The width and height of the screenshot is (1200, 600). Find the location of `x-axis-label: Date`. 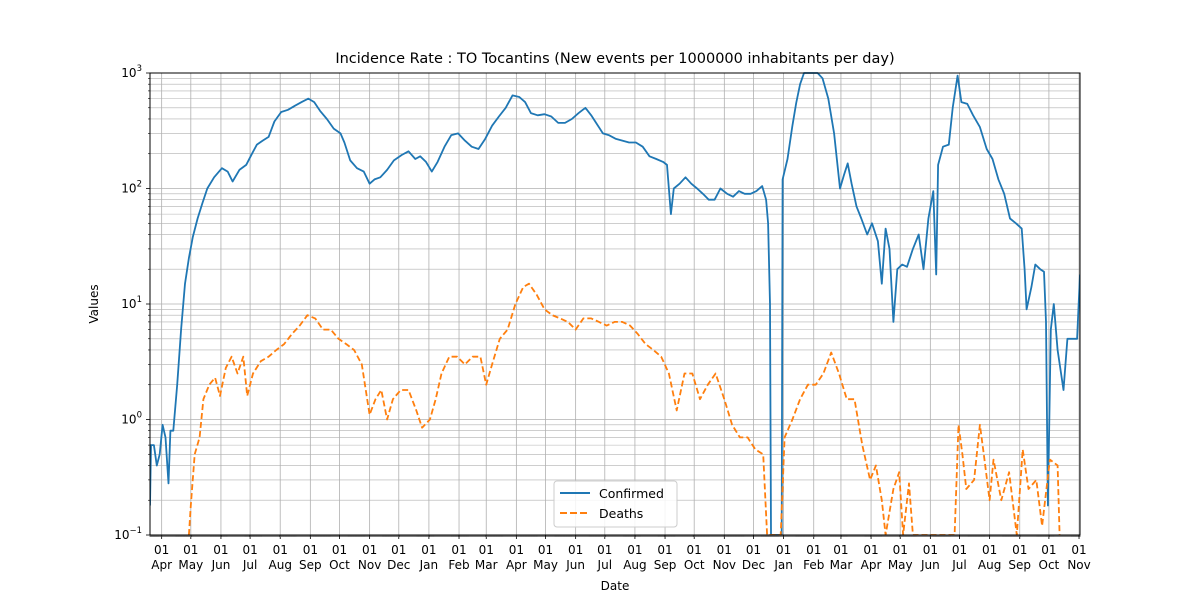

x-axis-label: Date is located at coordinates (615, 586).